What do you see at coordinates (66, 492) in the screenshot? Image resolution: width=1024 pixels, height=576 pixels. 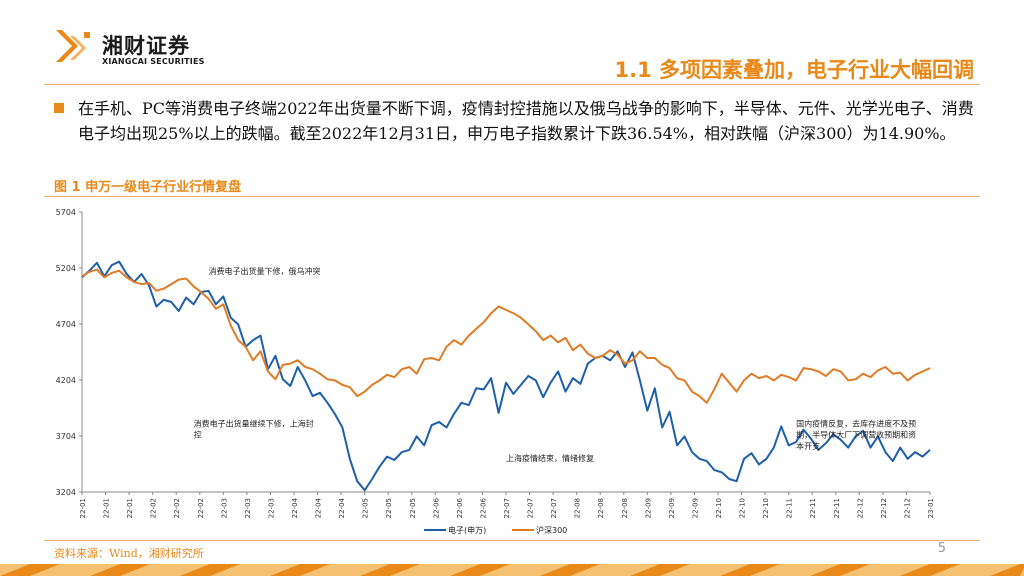 I see `y-tick-label: 3204` at bounding box center [66, 492].